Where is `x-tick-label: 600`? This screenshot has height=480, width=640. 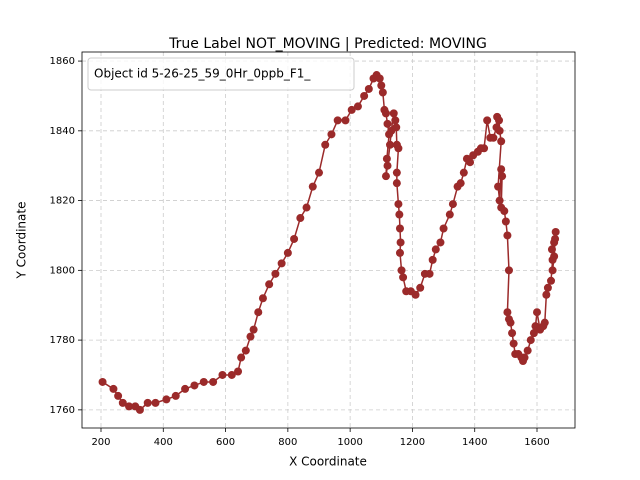 x-tick-label: 600 is located at coordinates (225, 442).